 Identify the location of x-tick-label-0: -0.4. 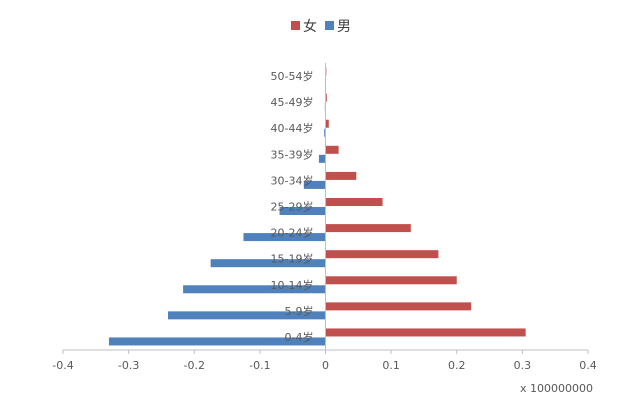
(62, 365).